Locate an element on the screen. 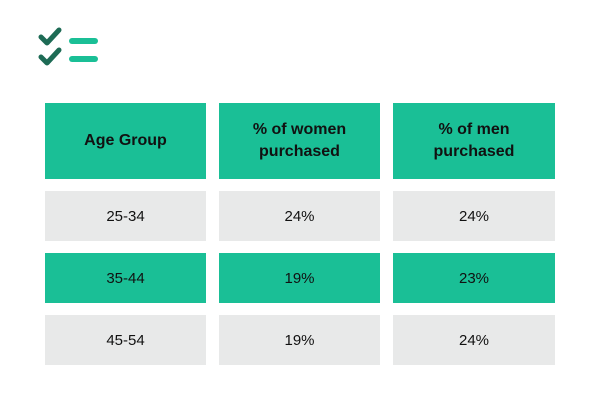 This screenshot has height=400, width=600. table-cell-r1-c1: 19% is located at coordinates (299, 278).